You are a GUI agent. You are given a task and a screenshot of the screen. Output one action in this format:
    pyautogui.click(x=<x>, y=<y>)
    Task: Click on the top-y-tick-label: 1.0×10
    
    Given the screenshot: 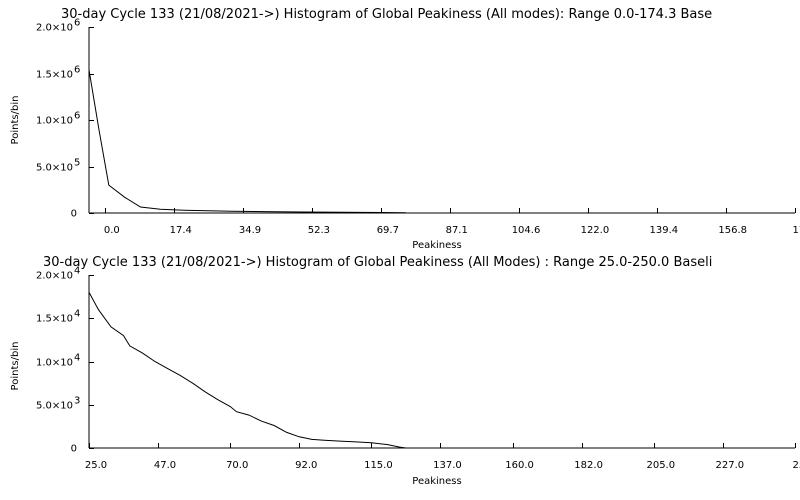 What is the action you would take?
    pyautogui.click(x=54, y=121)
    